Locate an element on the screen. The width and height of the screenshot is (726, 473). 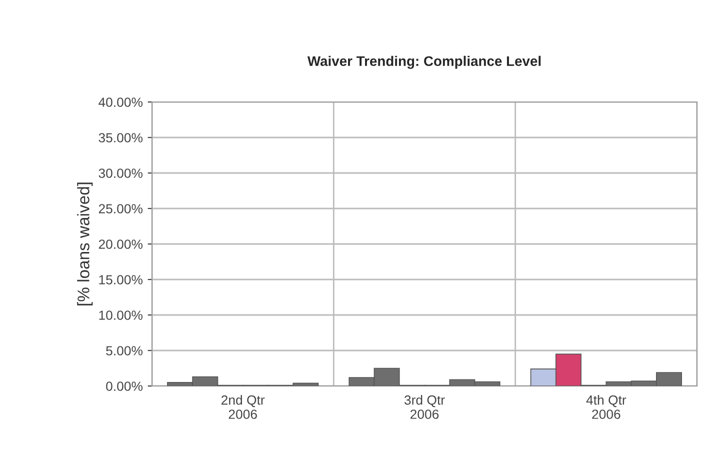
y-tick-label: 20.00% is located at coordinates (120, 244).